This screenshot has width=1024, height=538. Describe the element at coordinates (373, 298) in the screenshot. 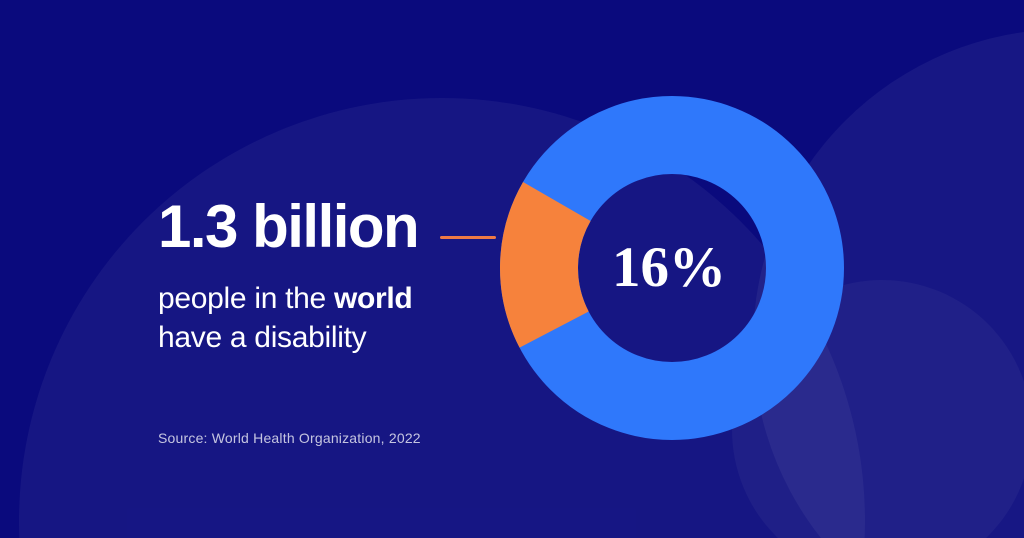

I see `stat-description-bold-word: world` at that location.